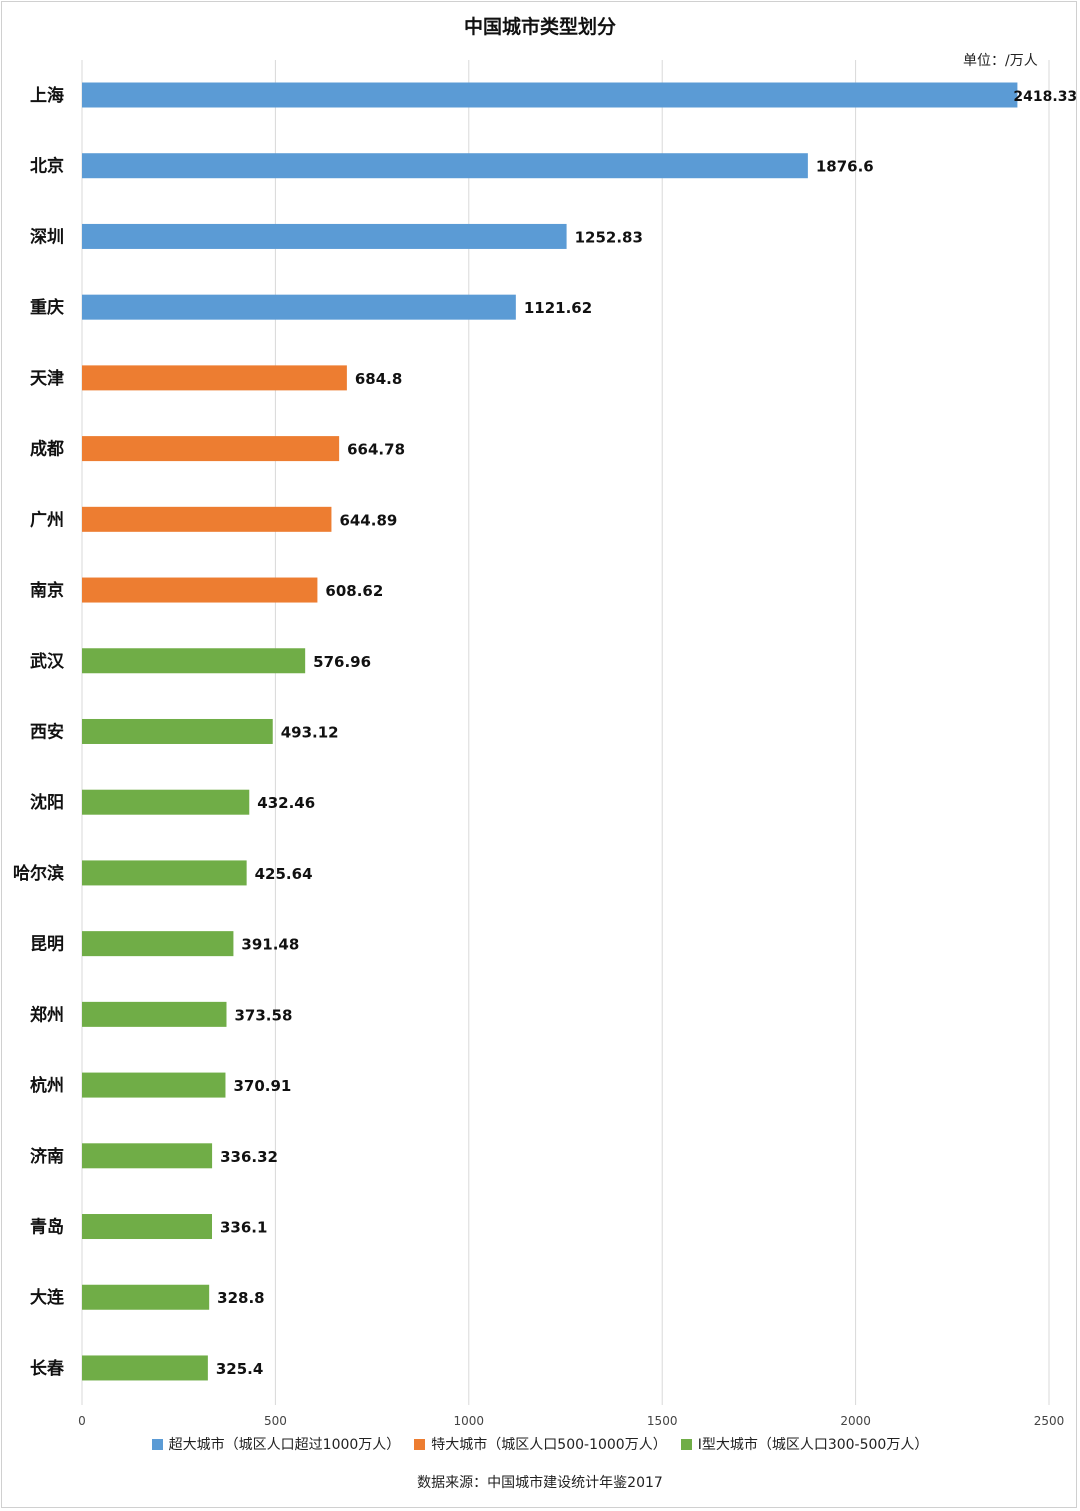  I want to click on data-label: 1876.6, so click(845, 167).